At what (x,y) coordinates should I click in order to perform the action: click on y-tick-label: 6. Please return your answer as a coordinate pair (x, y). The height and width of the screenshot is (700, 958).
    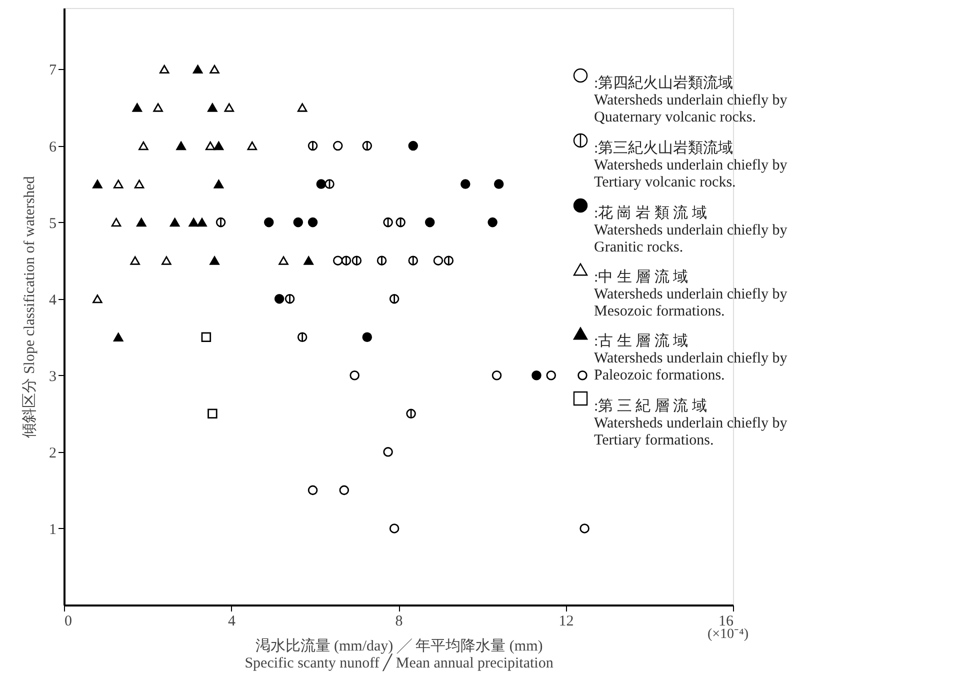
    Looking at the image, I should click on (53, 147).